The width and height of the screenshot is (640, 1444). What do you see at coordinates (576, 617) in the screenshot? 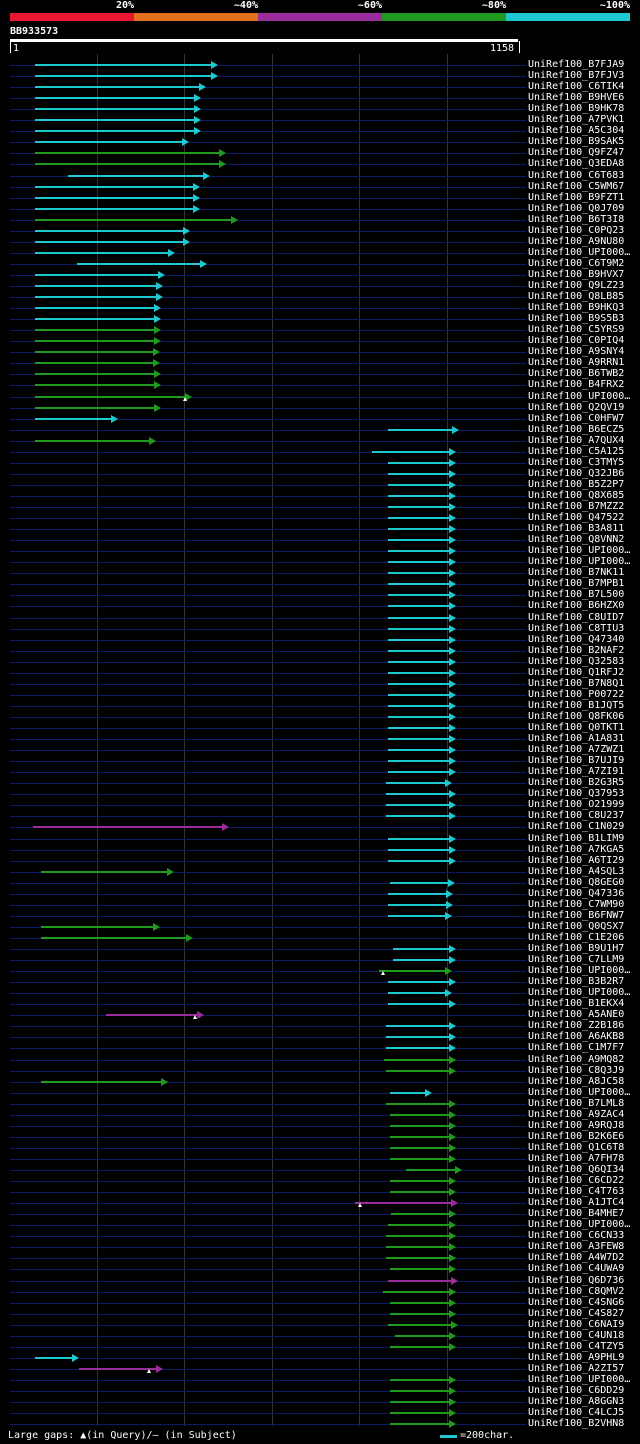
I see `hit-label: UniRef100_C8UID7` at bounding box center [576, 617].